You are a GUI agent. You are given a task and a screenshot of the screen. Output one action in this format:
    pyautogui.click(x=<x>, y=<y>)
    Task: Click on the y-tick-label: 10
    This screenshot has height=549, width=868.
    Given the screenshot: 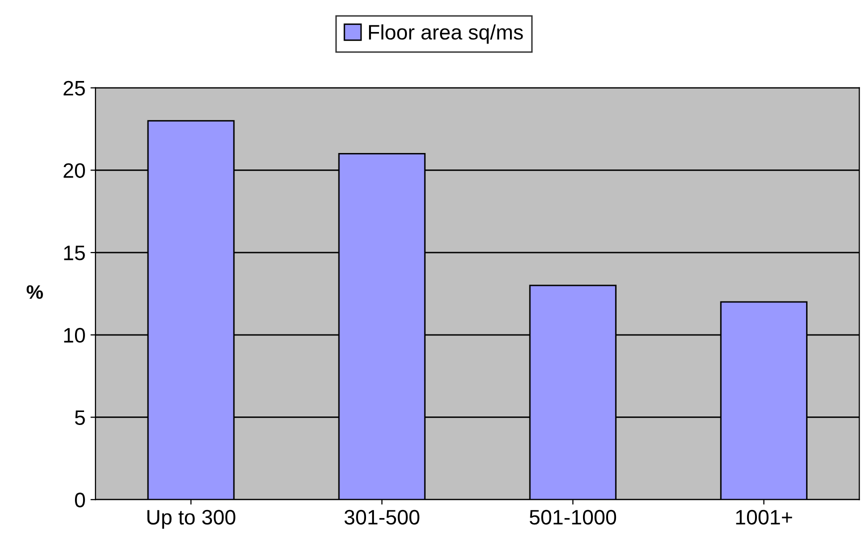 What is the action you would take?
    pyautogui.click(x=74, y=335)
    